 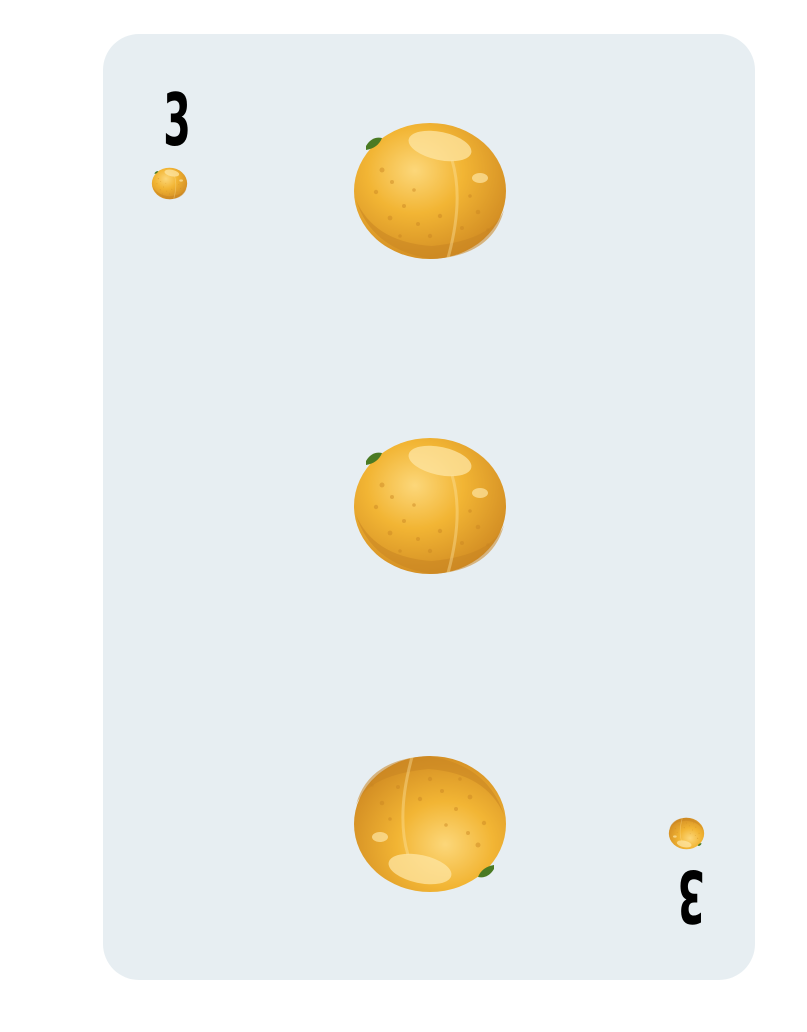 I want to click on rank-label-top: 3, so click(x=177, y=120).